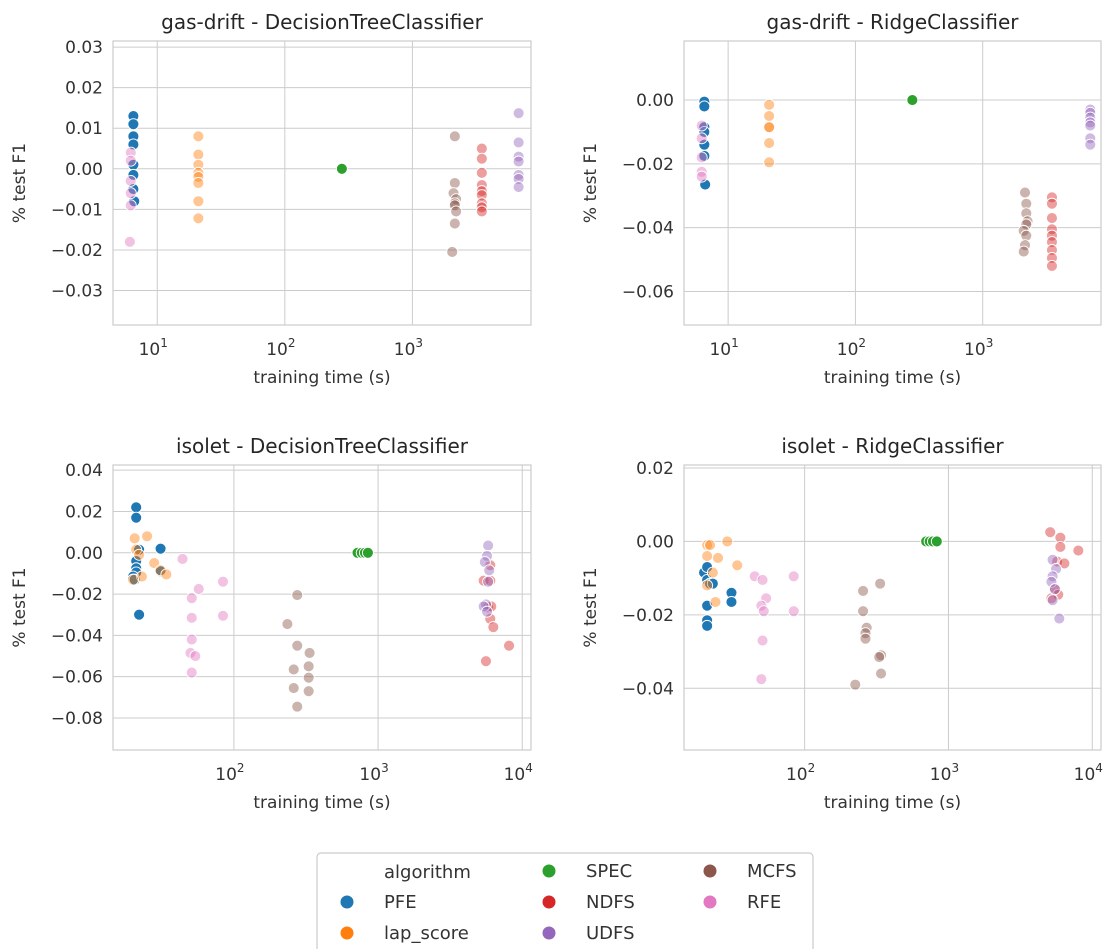 The width and height of the screenshot is (1104, 949). I want to click on chart-title: isolet - RidgeClassifier, so click(892, 446).